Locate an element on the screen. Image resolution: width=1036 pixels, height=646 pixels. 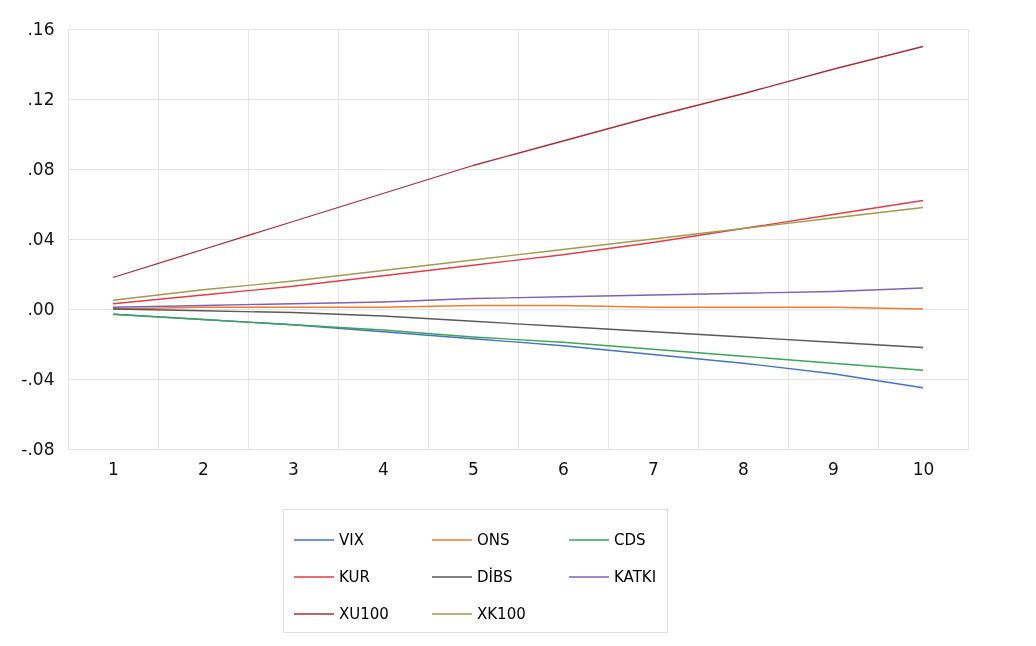
legend-label: KUR is located at coordinates (354, 577).